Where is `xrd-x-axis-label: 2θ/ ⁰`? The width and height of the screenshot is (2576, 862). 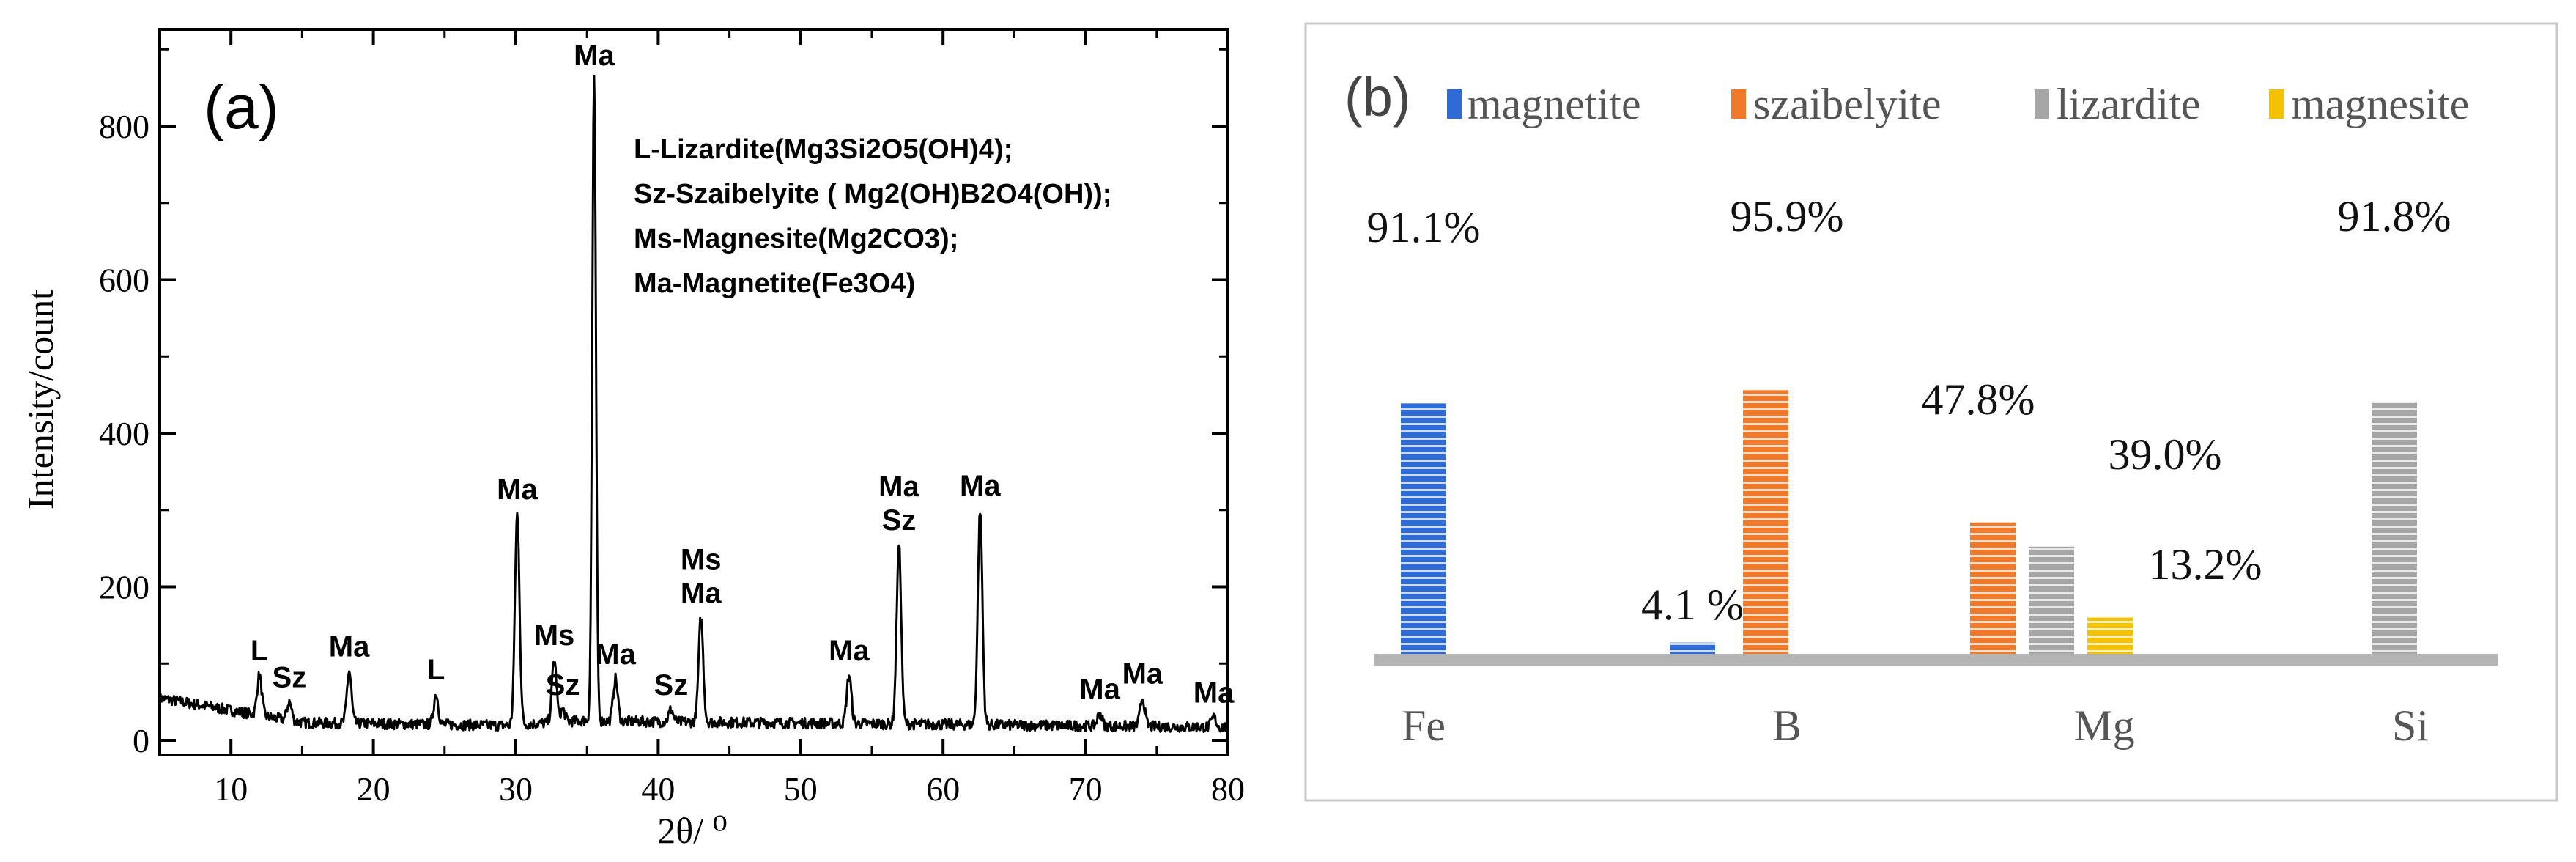
xrd-x-axis-label: 2θ/ ⁰ is located at coordinates (692, 831).